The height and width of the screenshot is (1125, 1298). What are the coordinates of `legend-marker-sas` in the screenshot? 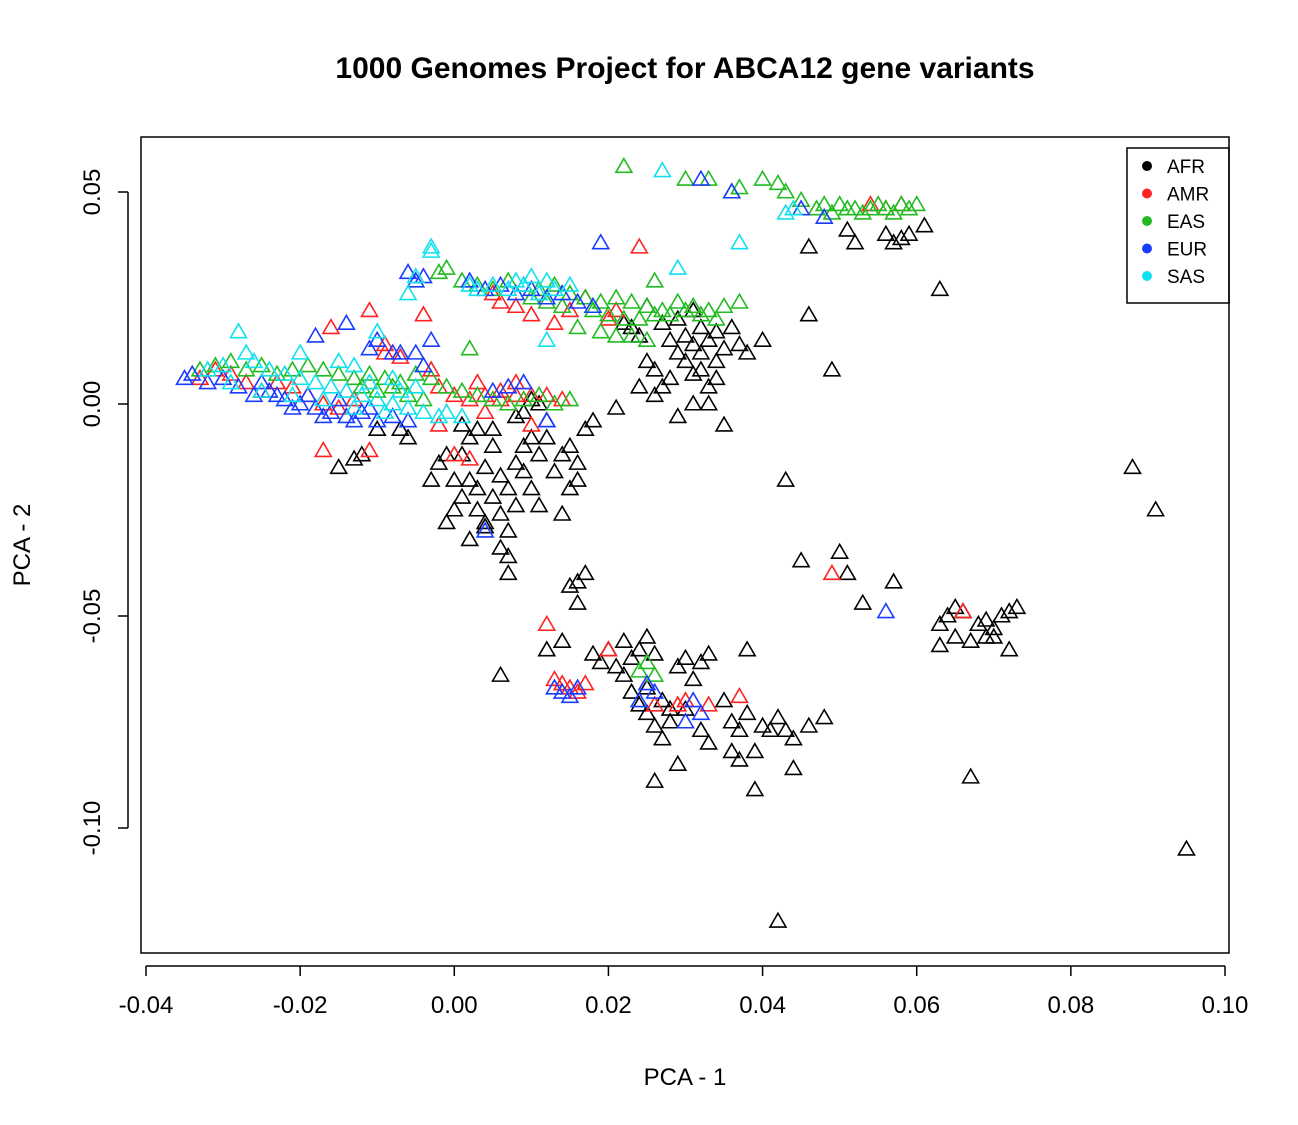 It's located at (1147, 276).